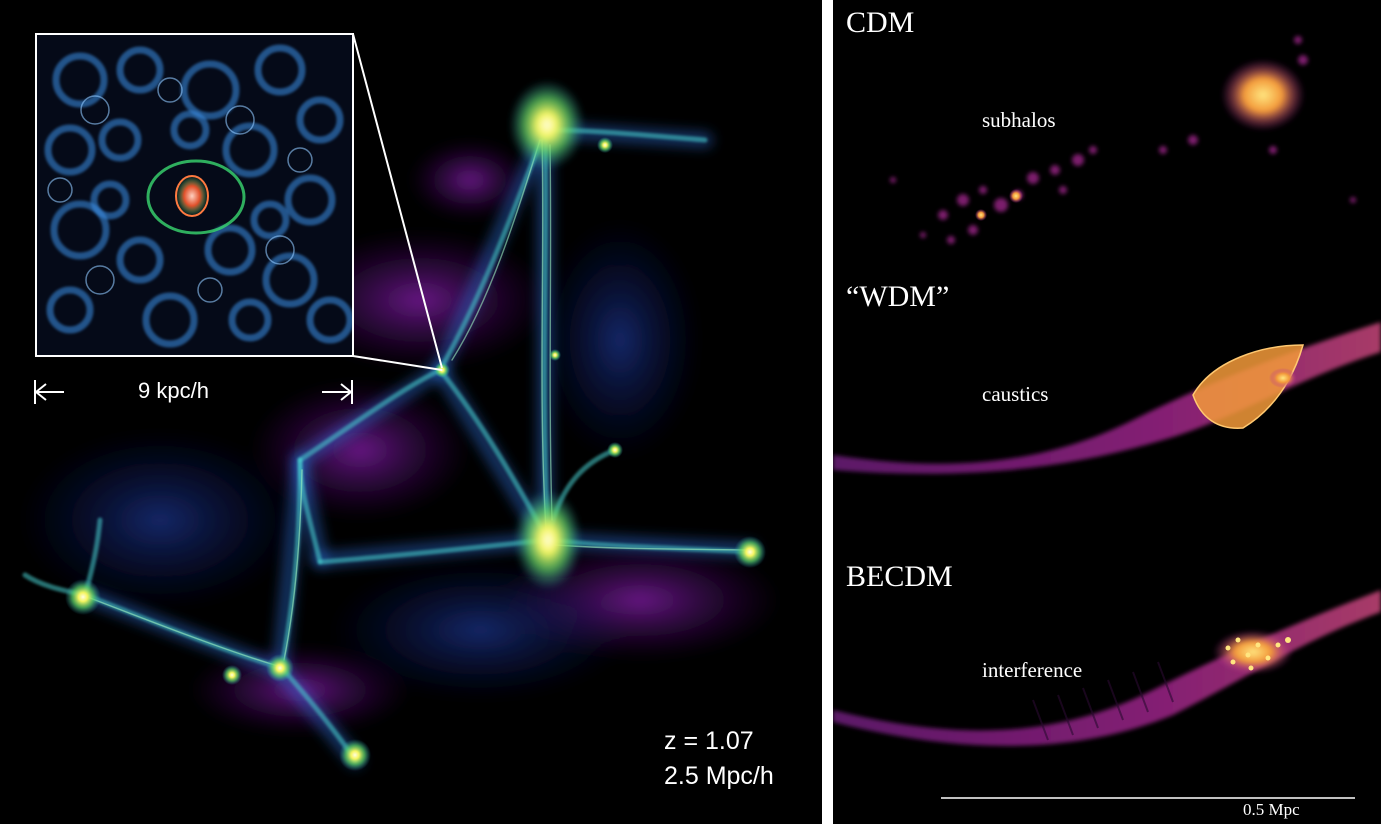 The width and height of the screenshot is (1381, 824). What do you see at coordinates (1032, 670) in the screenshot?
I see `feature-label-interference: interference` at bounding box center [1032, 670].